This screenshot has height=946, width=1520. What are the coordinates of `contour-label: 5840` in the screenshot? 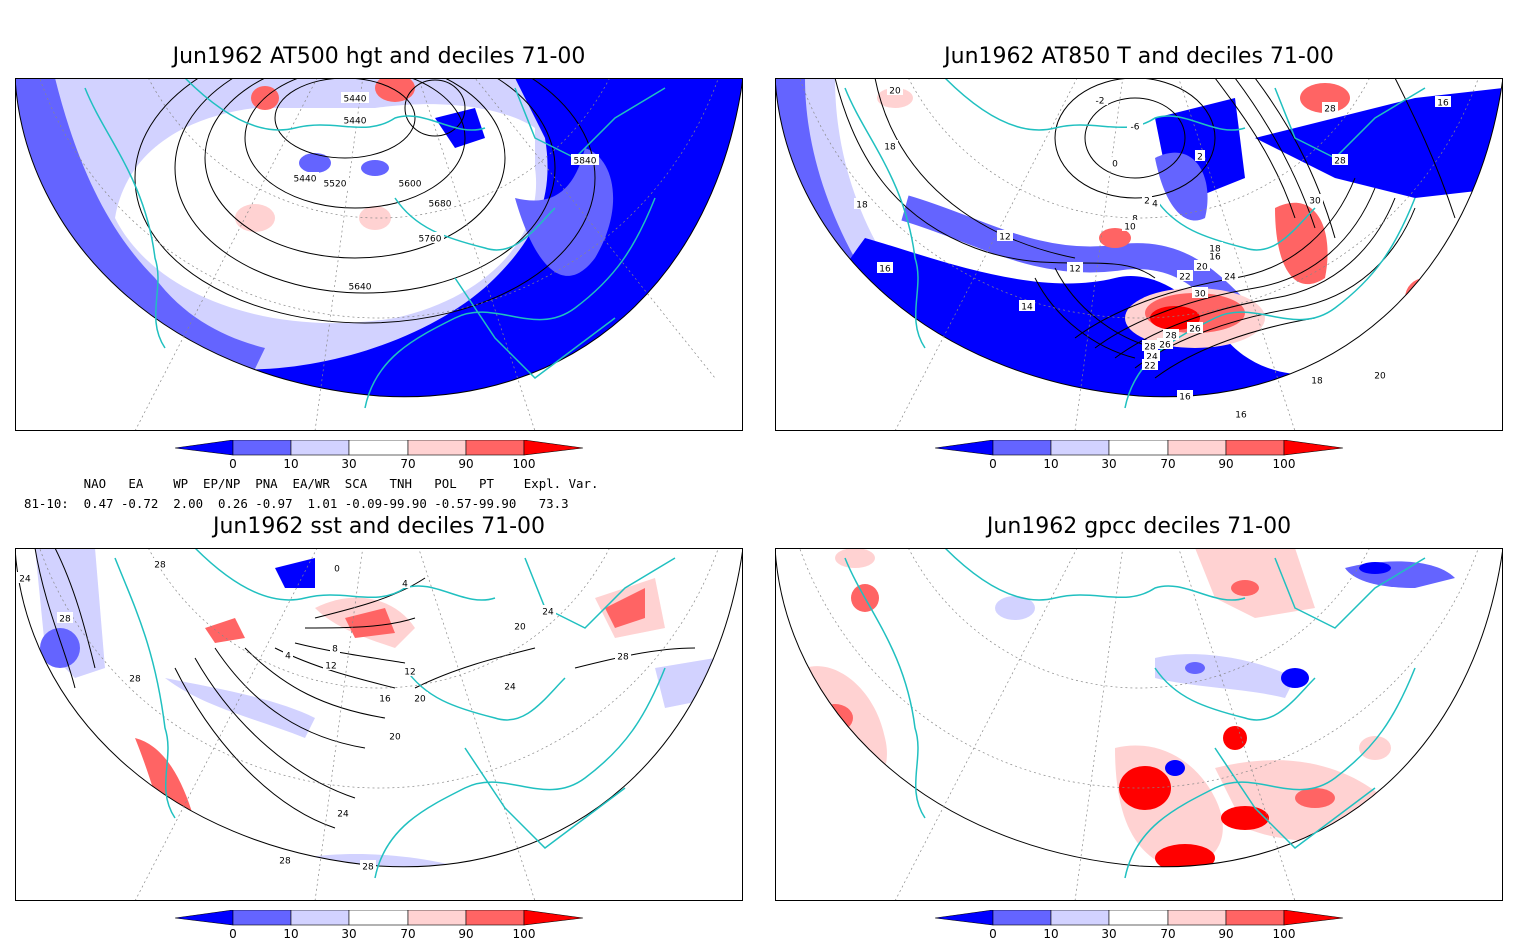 It's located at (585, 162).